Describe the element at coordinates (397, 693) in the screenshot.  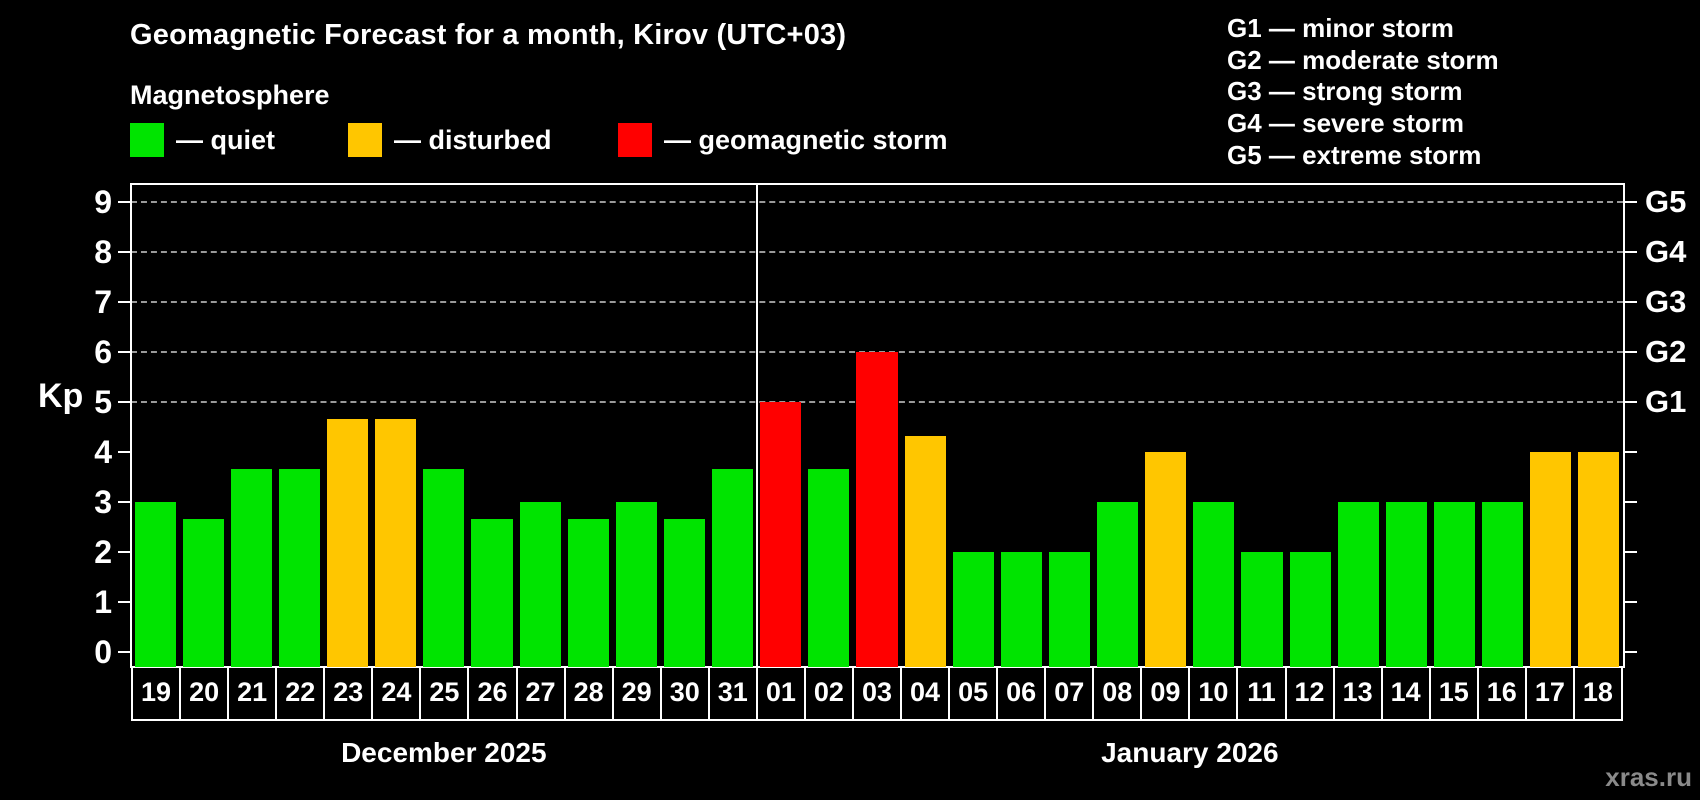
I see `day-cell-24: 24` at that location.